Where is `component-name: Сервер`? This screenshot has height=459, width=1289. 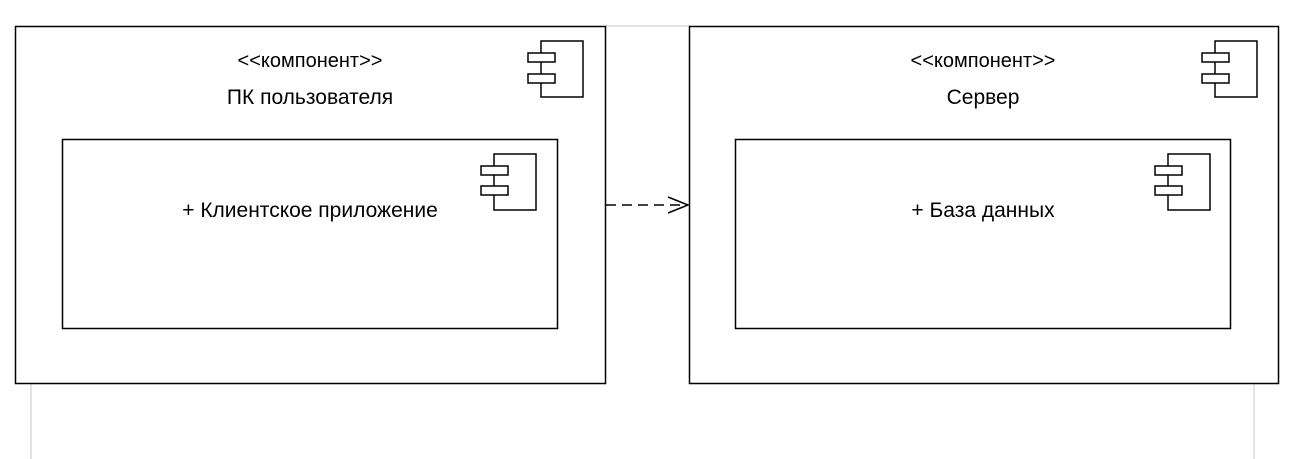 component-name: Сервер is located at coordinates (983, 97).